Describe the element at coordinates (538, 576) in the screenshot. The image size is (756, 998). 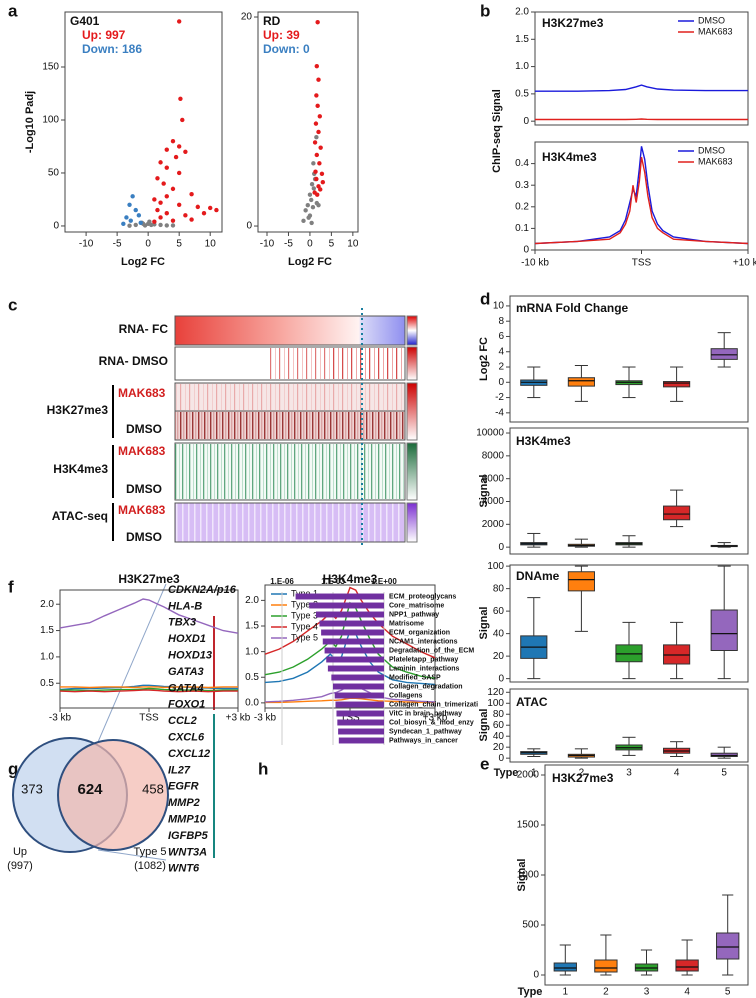
I see `chart-title: DNAme` at that location.